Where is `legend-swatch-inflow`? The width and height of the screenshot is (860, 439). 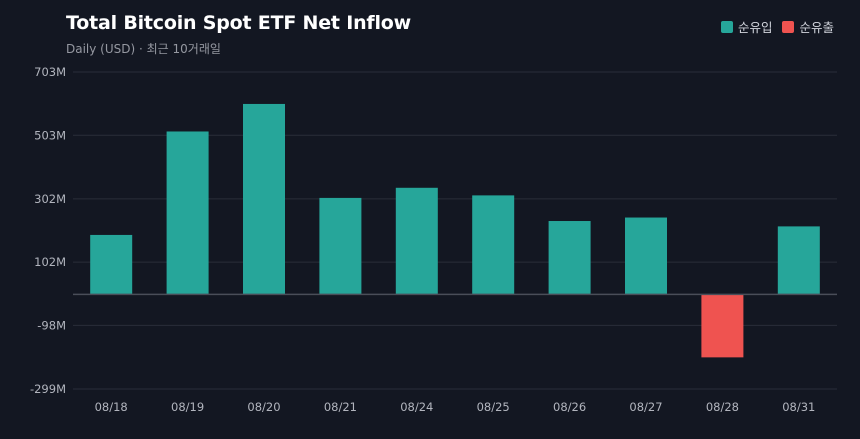 legend-swatch-inflow is located at coordinates (726, 26).